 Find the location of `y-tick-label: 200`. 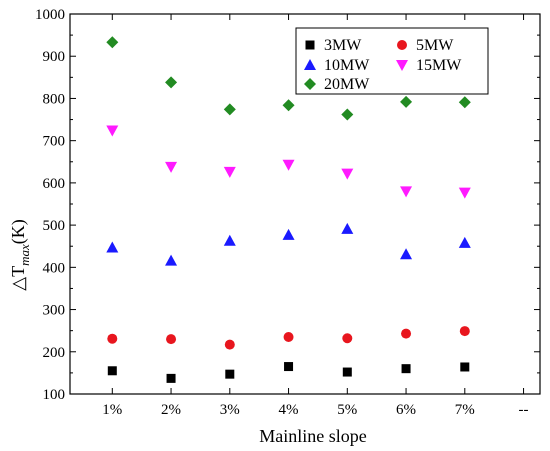

y-tick-label: 200 is located at coordinates (54, 353).